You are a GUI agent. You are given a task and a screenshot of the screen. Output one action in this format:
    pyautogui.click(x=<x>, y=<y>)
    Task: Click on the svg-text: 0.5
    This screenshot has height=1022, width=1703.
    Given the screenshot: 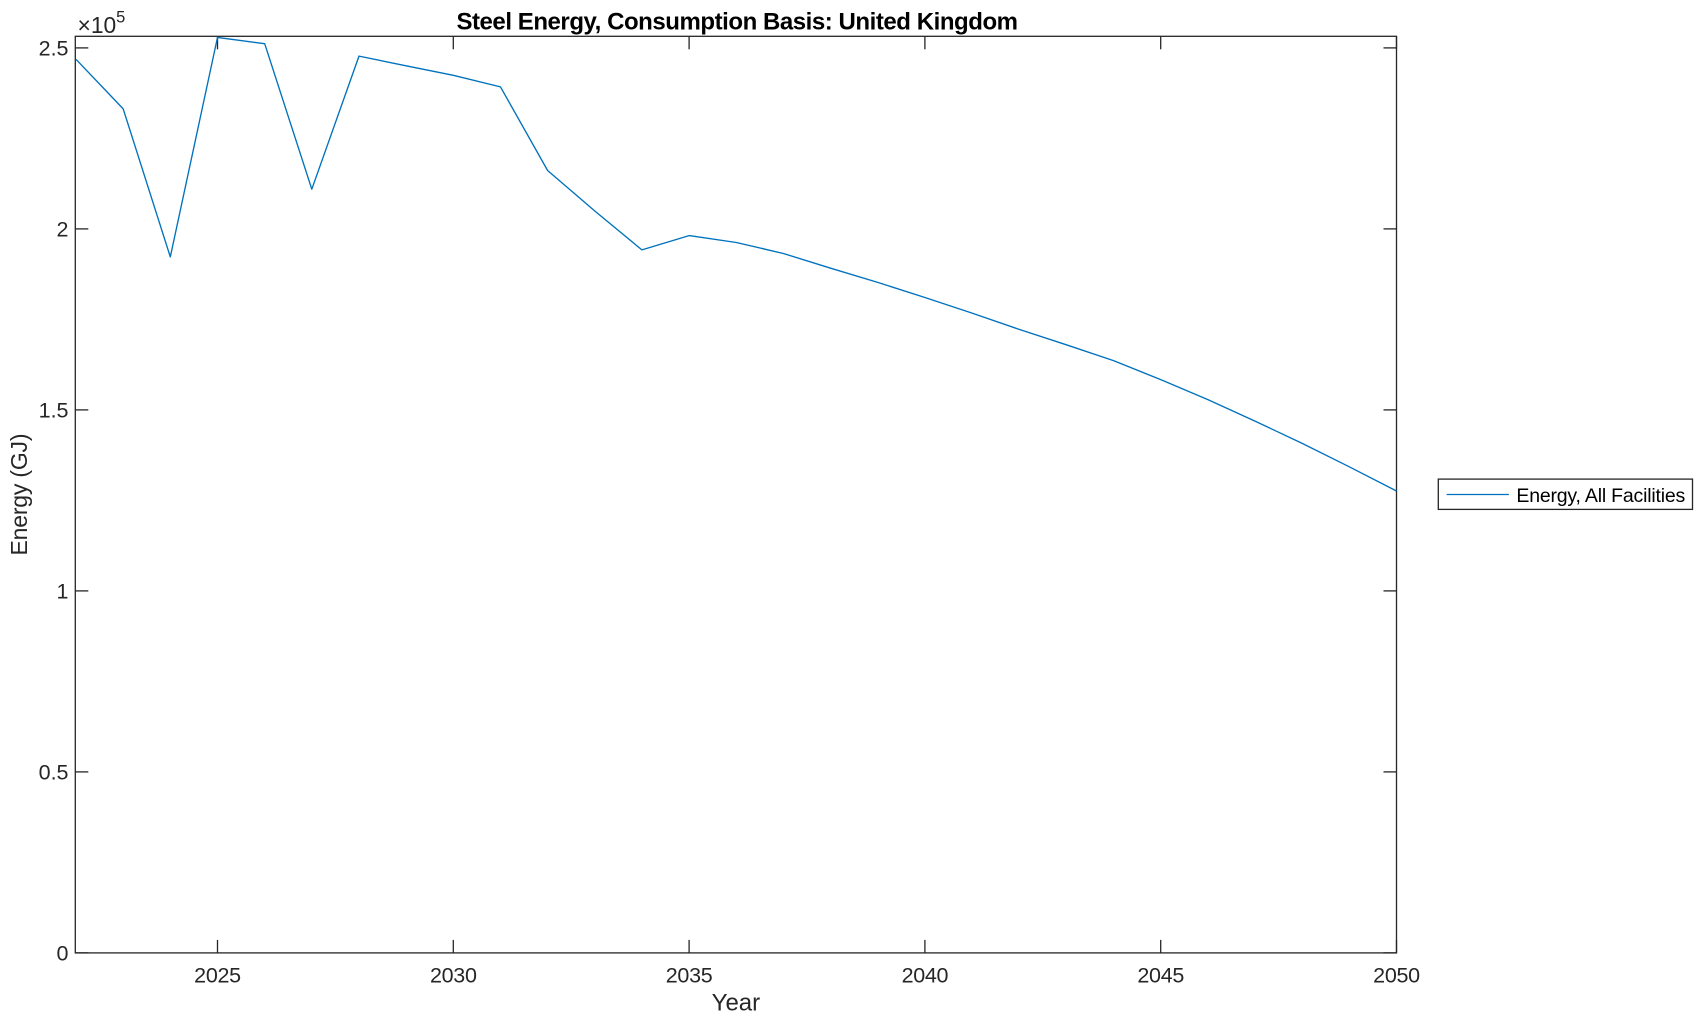 What is the action you would take?
    pyautogui.click(x=54, y=773)
    